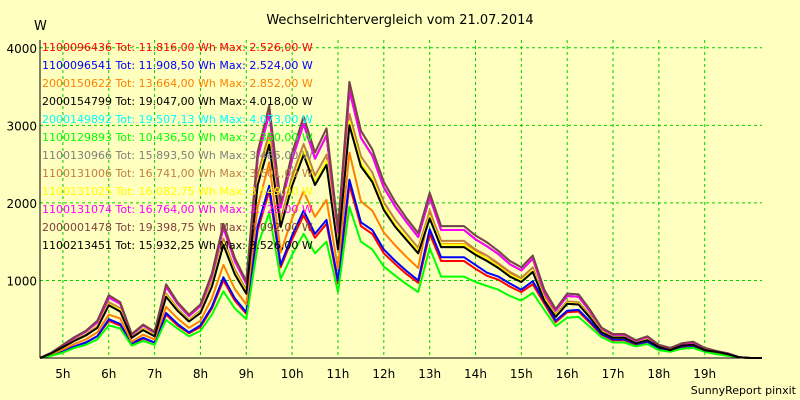 The height and width of the screenshot is (400, 800). What do you see at coordinates (200, 374) in the screenshot?
I see `x-tick-label: 8h` at bounding box center [200, 374].